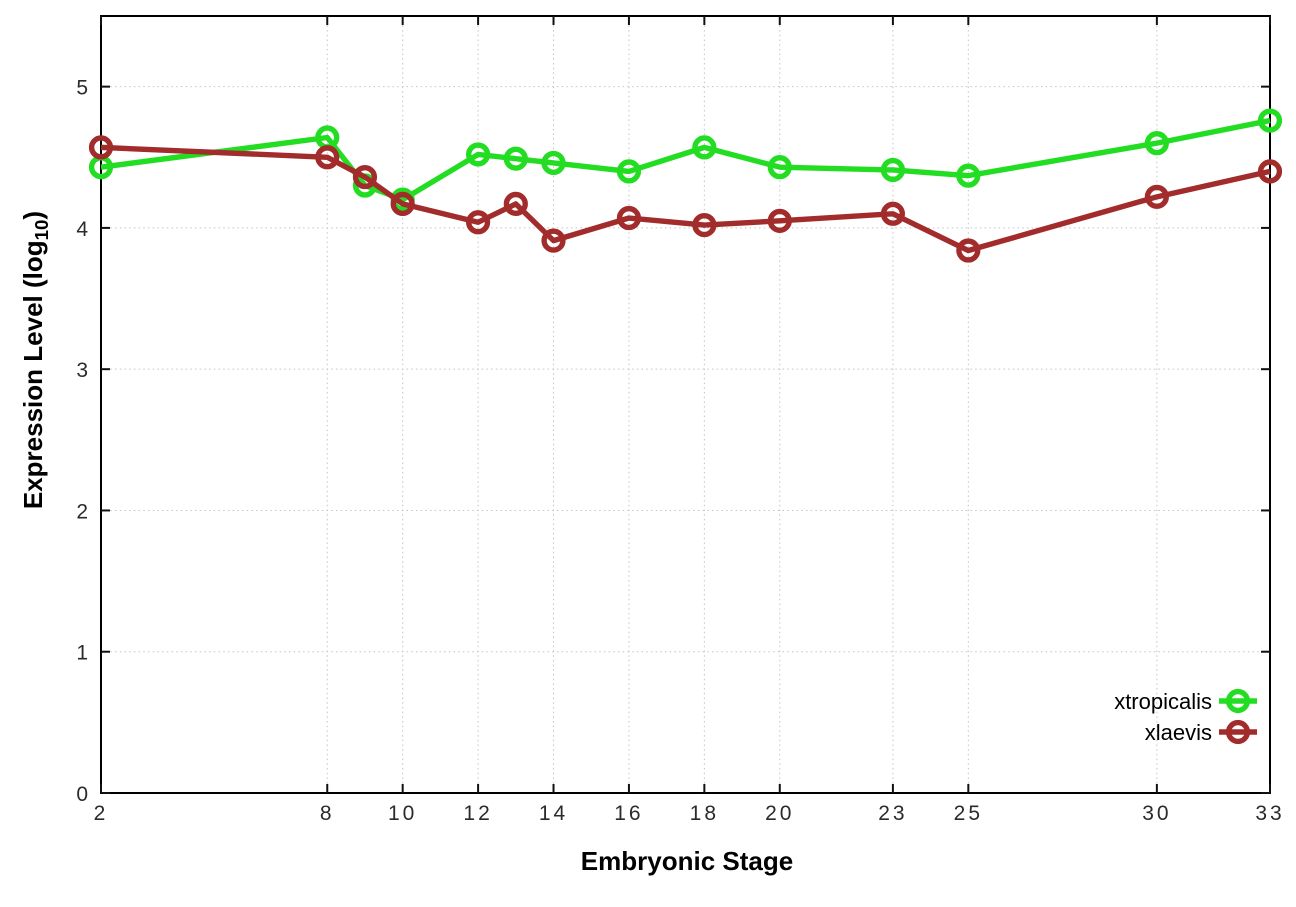 The image size is (1296, 907). I want to click on series-line-xtropicalis, so click(685, 160).